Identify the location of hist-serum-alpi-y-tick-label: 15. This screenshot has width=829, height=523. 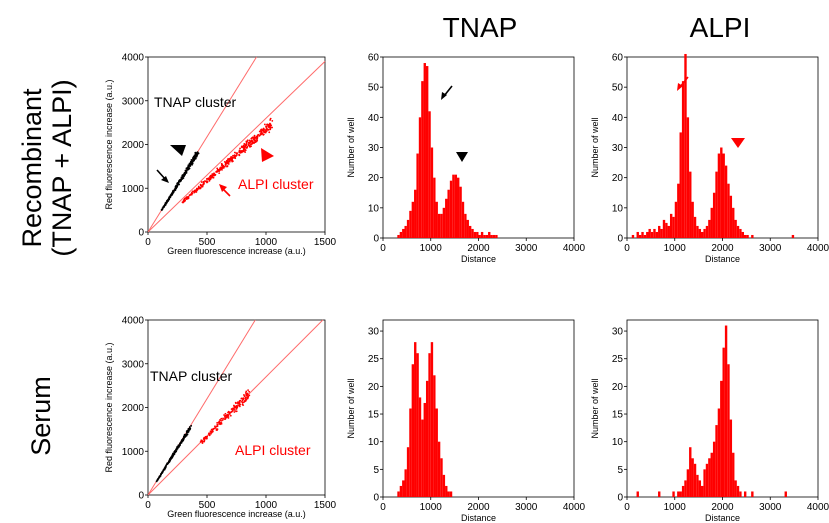
(618, 415).